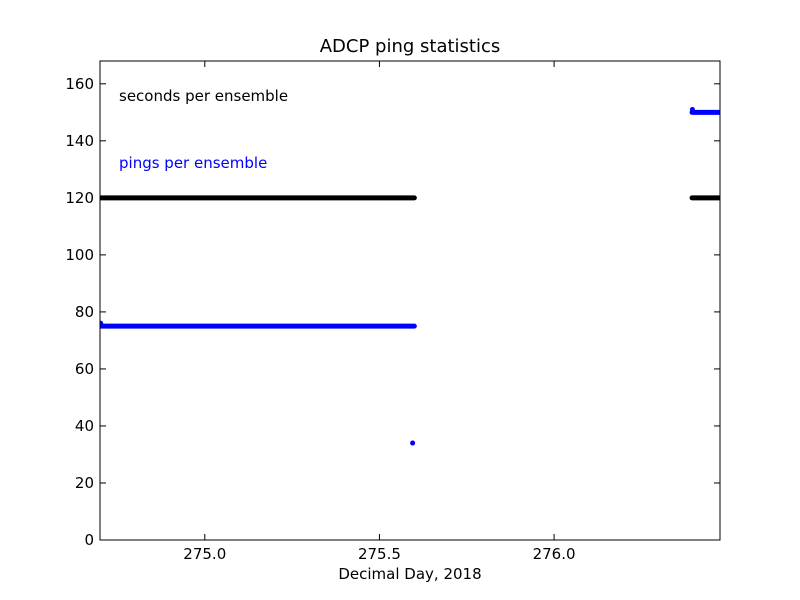  What do you see at coordinates (193, 163) in the screenshot?
I see `annotation-pings-per-ensemble: pings per ensemble` at bounding box center [193, 163].